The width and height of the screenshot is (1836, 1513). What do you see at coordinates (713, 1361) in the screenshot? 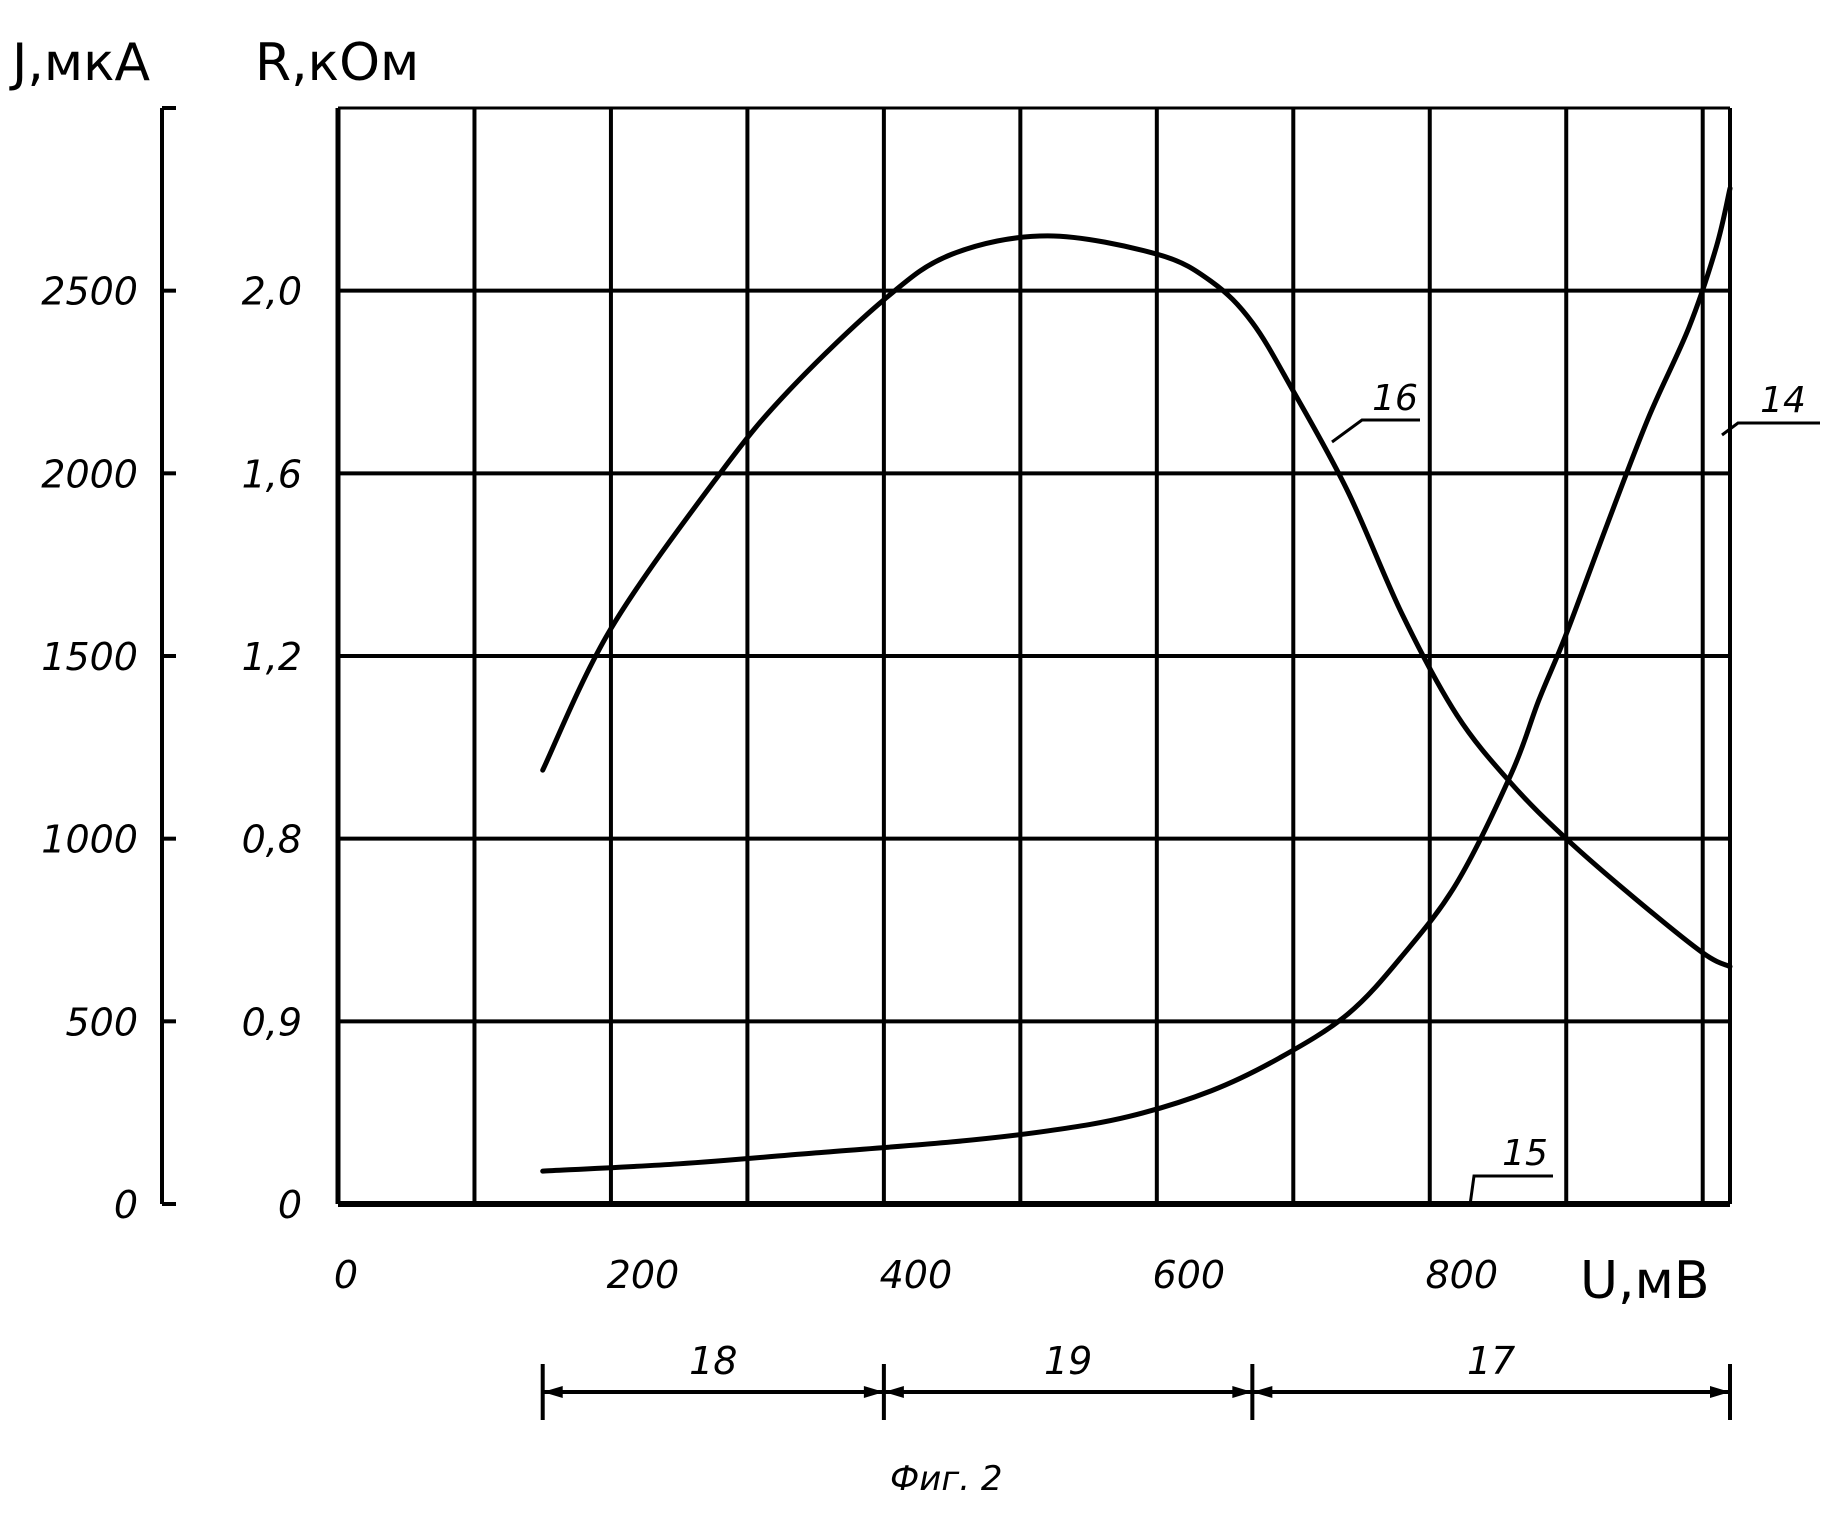
I see `range-label: 18` at bounding box center [713, 1361].